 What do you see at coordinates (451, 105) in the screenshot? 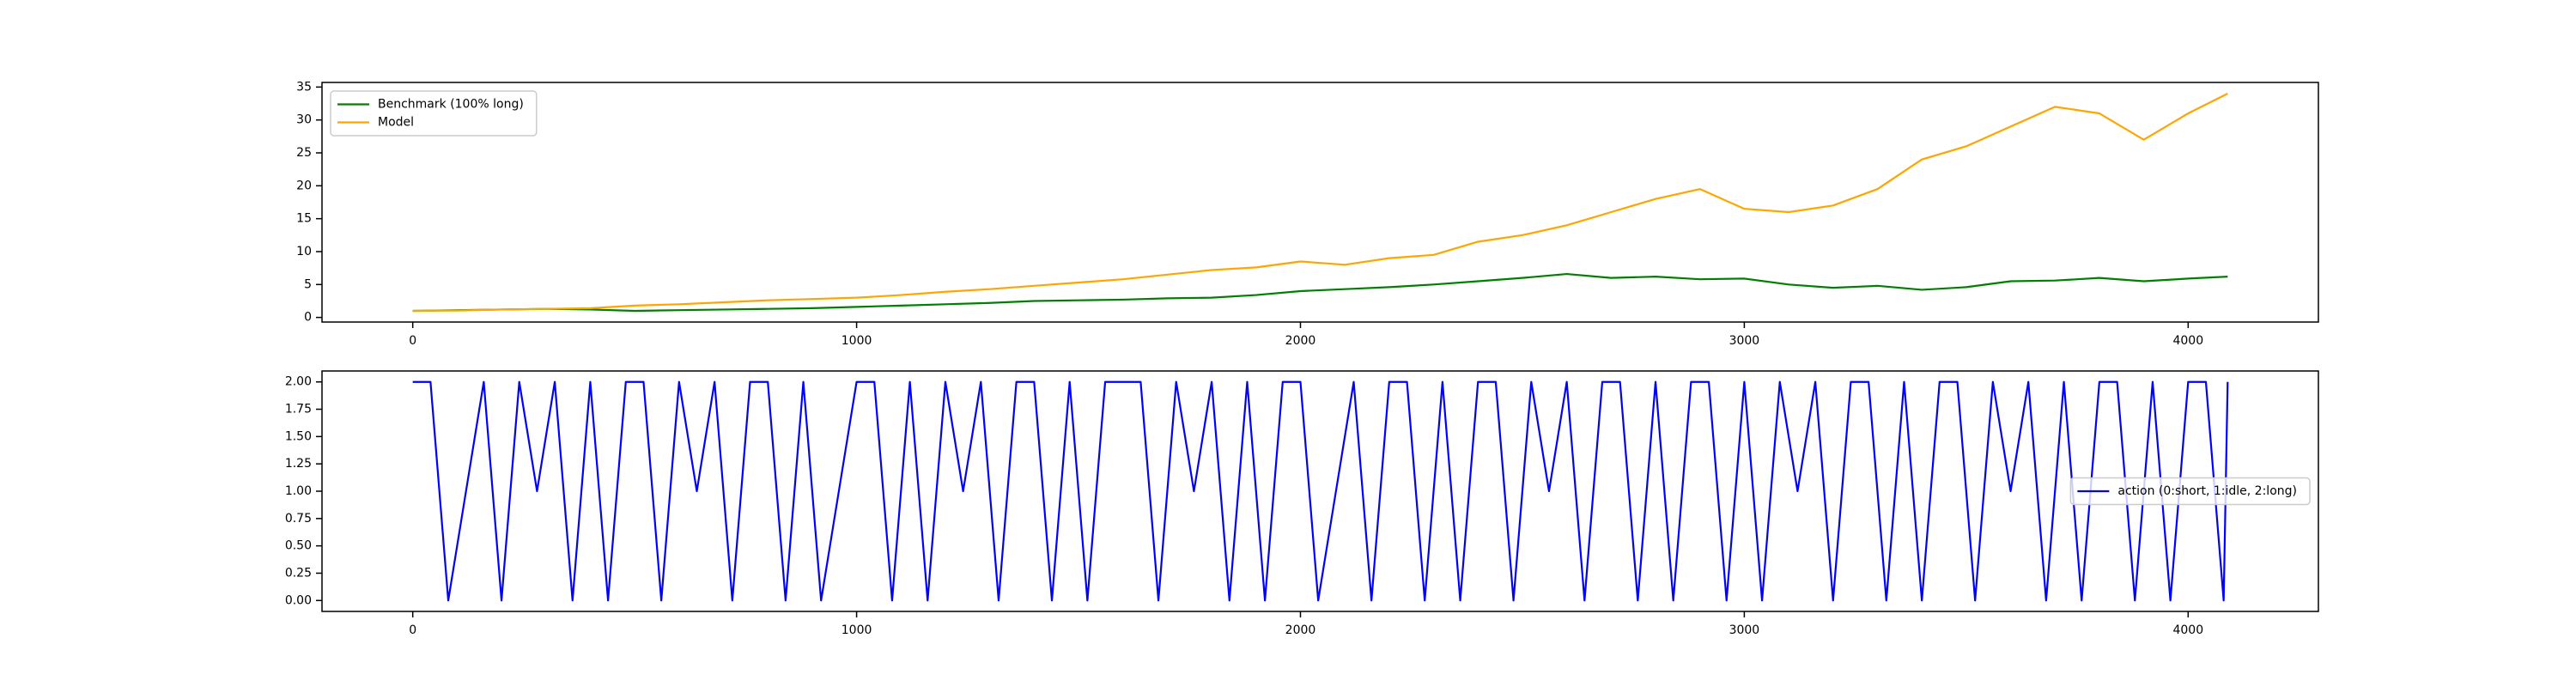
I see `legend-label: Benchmark (100% long)` at bounding box center [451, 105].